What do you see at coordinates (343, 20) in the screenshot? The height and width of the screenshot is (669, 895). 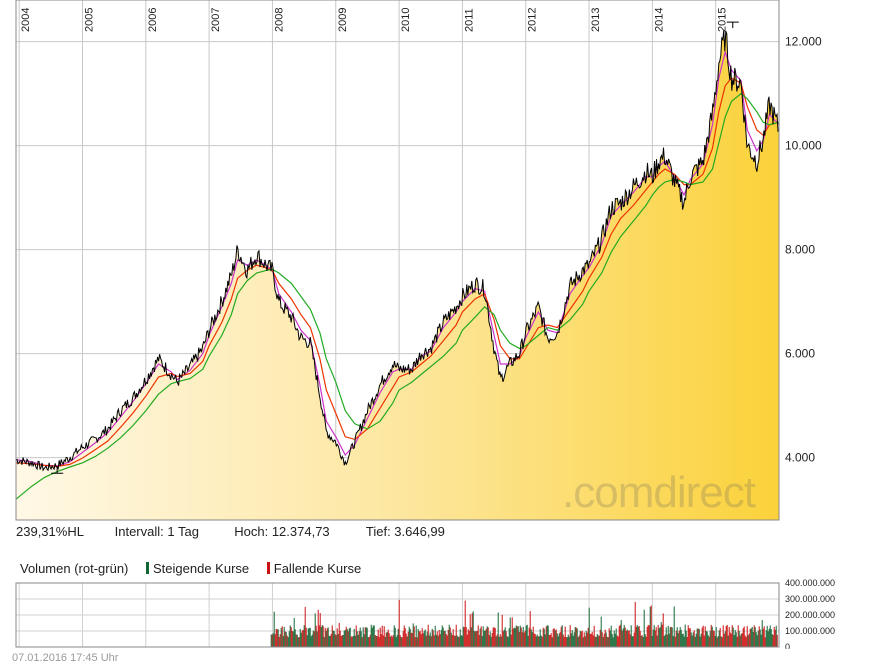 I see `x-tick-label: 2009` at bounding box center [343, 20].